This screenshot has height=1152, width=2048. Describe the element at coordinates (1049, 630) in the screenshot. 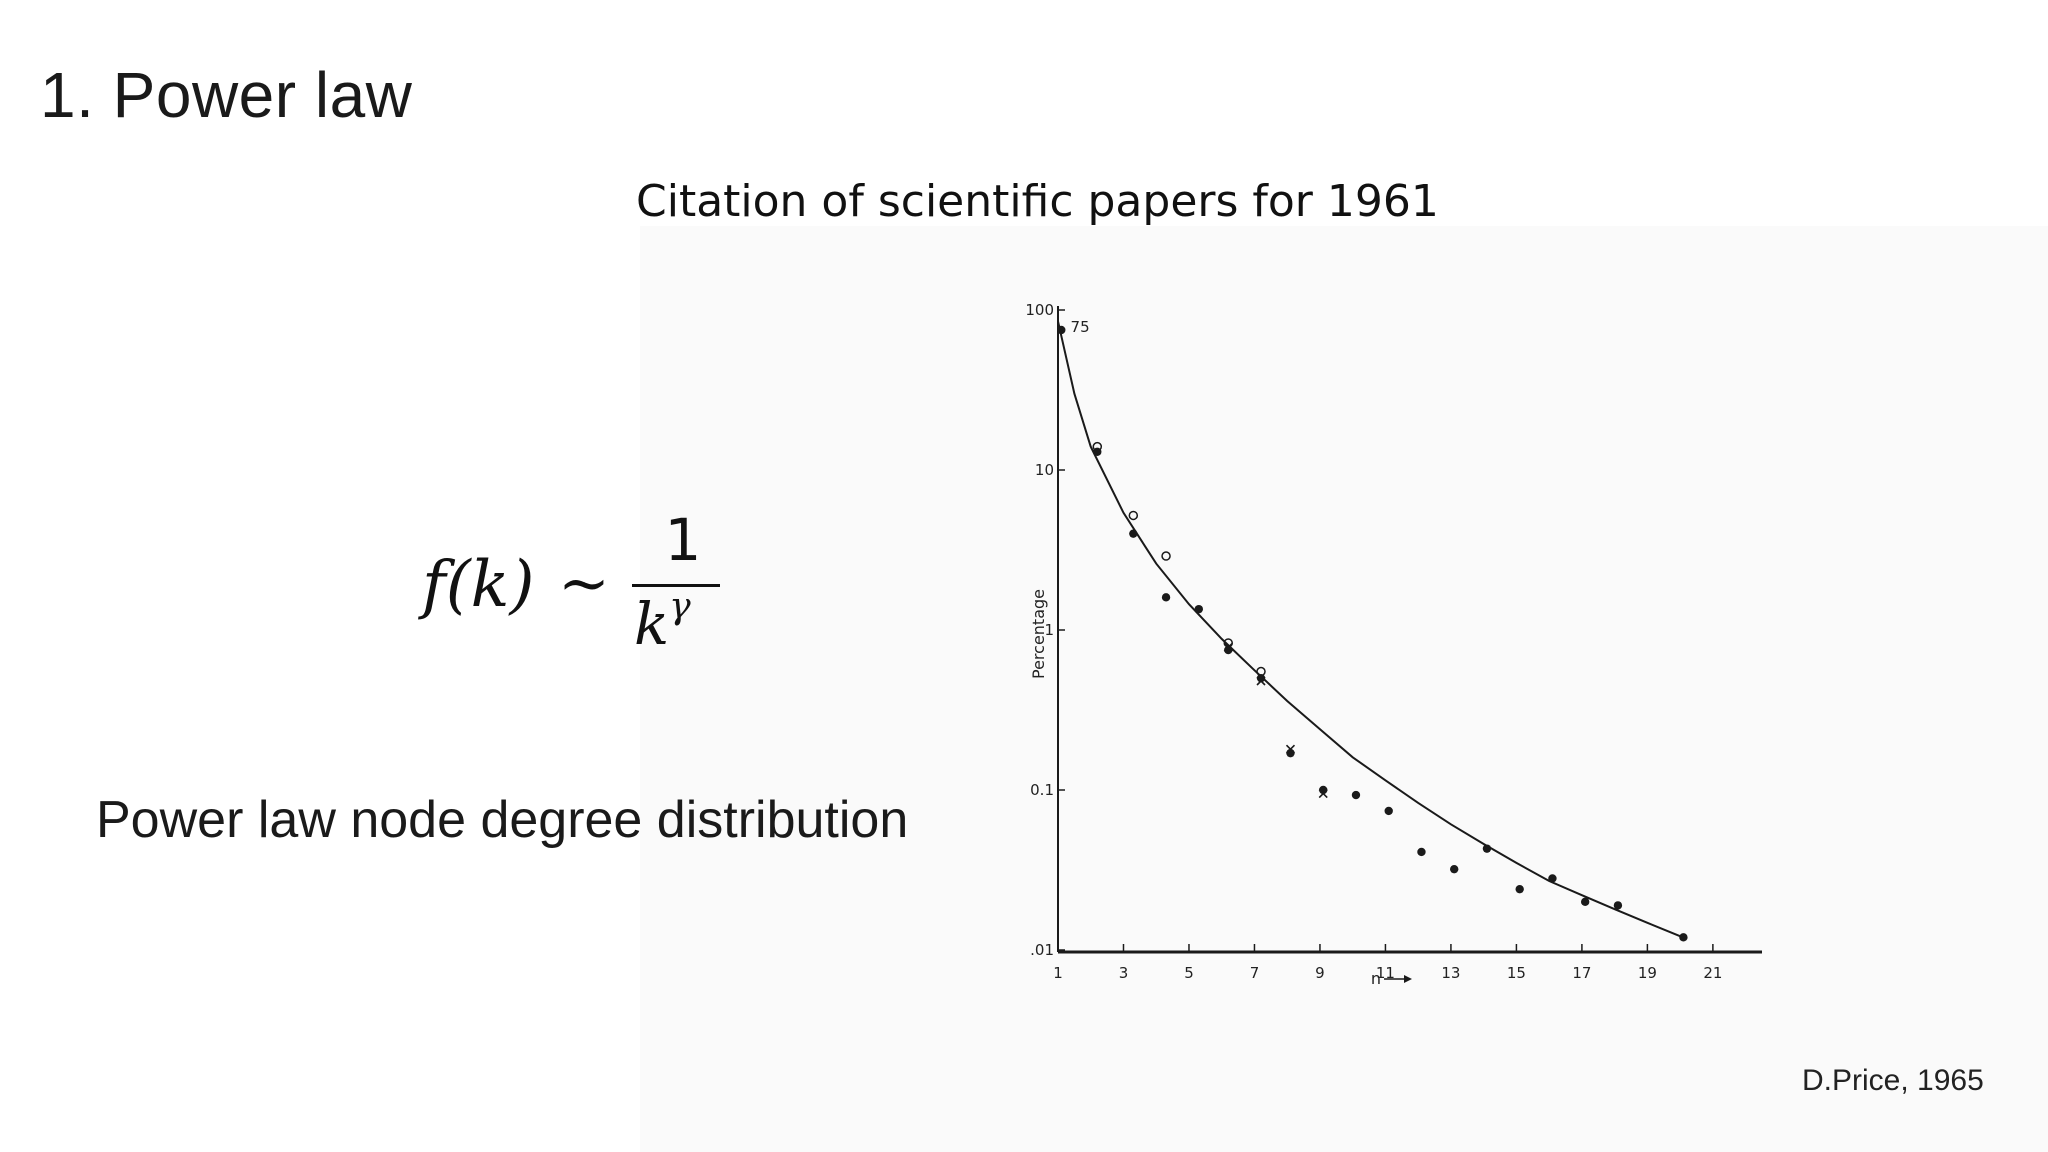

I see `y-tick-label: 1` at that location.